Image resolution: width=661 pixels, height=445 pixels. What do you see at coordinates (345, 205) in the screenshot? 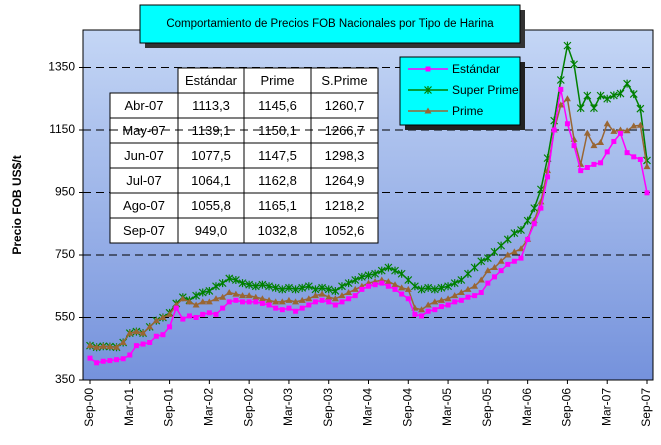
I see `table-cell: 1218,2` at bounding box center [345, 205].